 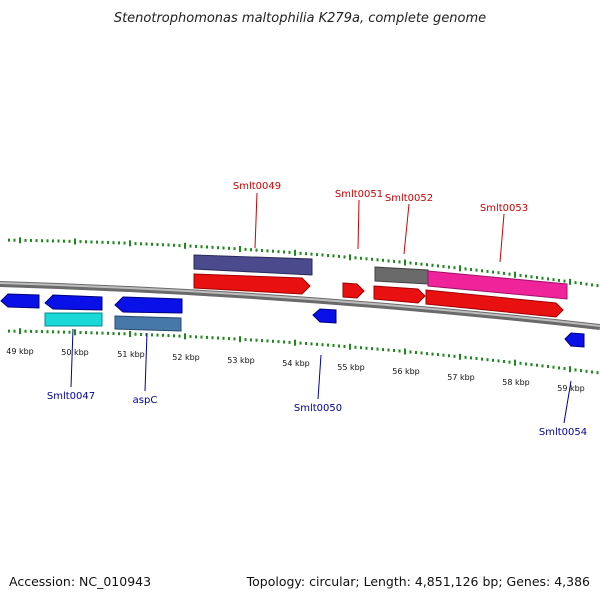 I want to click on gene-arrow-smlt0052, so click(x=399, y=294).